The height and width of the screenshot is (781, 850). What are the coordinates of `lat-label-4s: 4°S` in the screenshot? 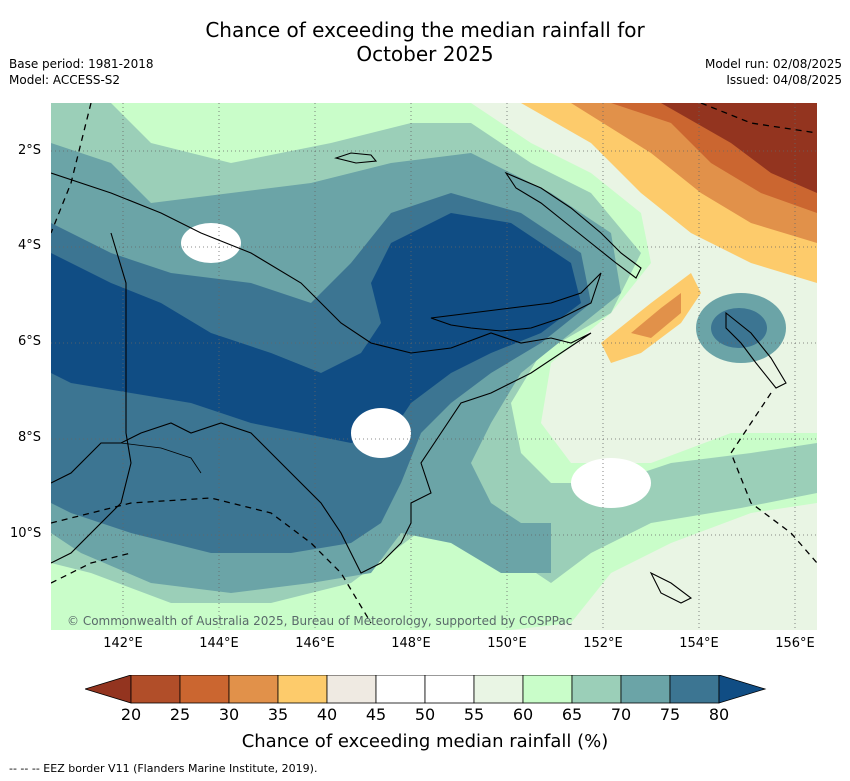 It's located at (30, 245).